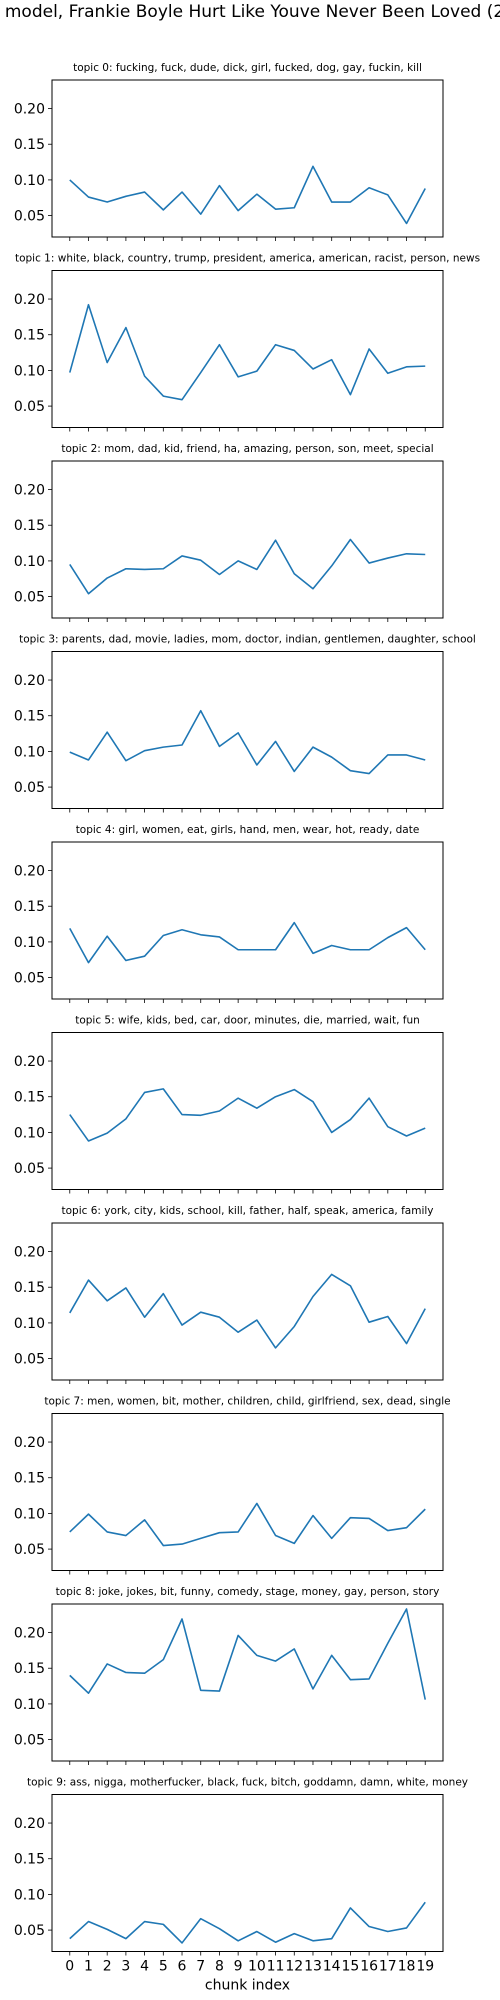 This screenshot has width=500, height=2000. I want to click on x-tick-label: 16, so click(369, 1967).